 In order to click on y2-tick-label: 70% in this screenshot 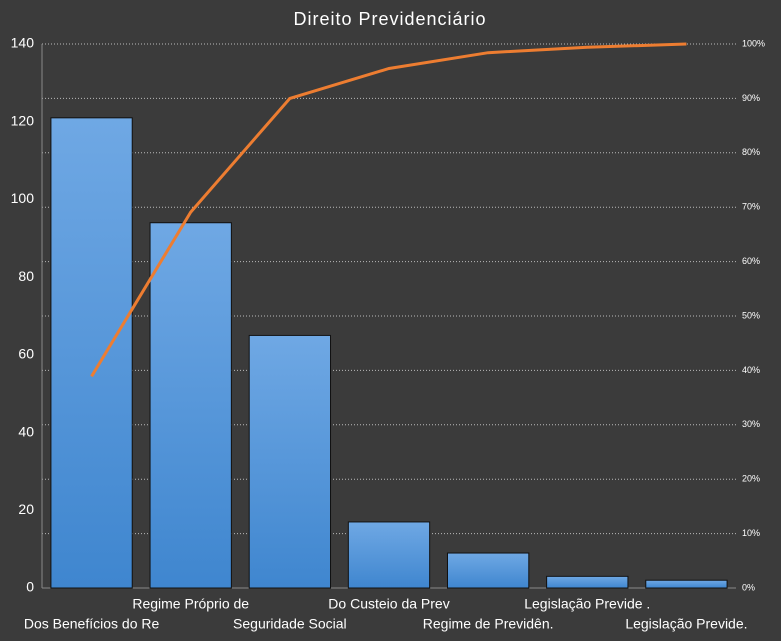, I will do `click(751, 207)`.